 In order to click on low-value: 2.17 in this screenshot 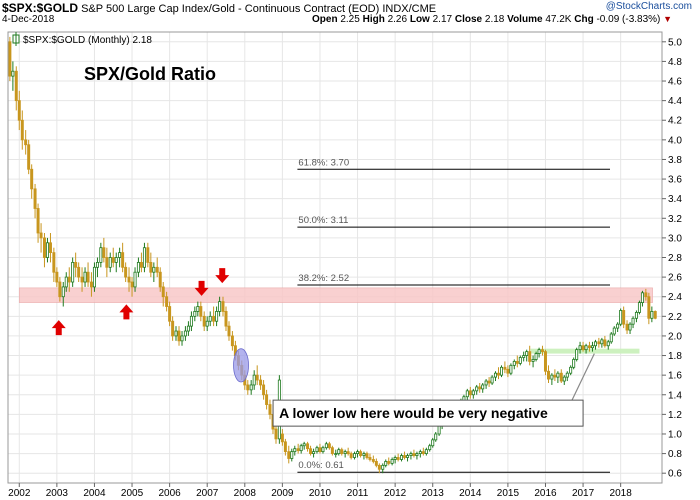, I will do `click(442, 19)`.